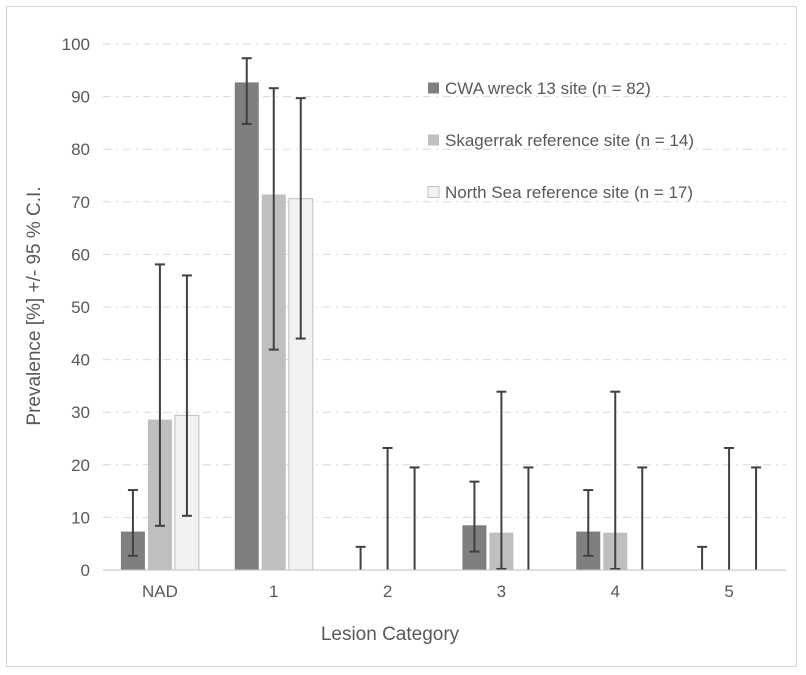 This screenshot has width=806, height=675. I want to click on y-tick-label: 90, so click(80, 97).